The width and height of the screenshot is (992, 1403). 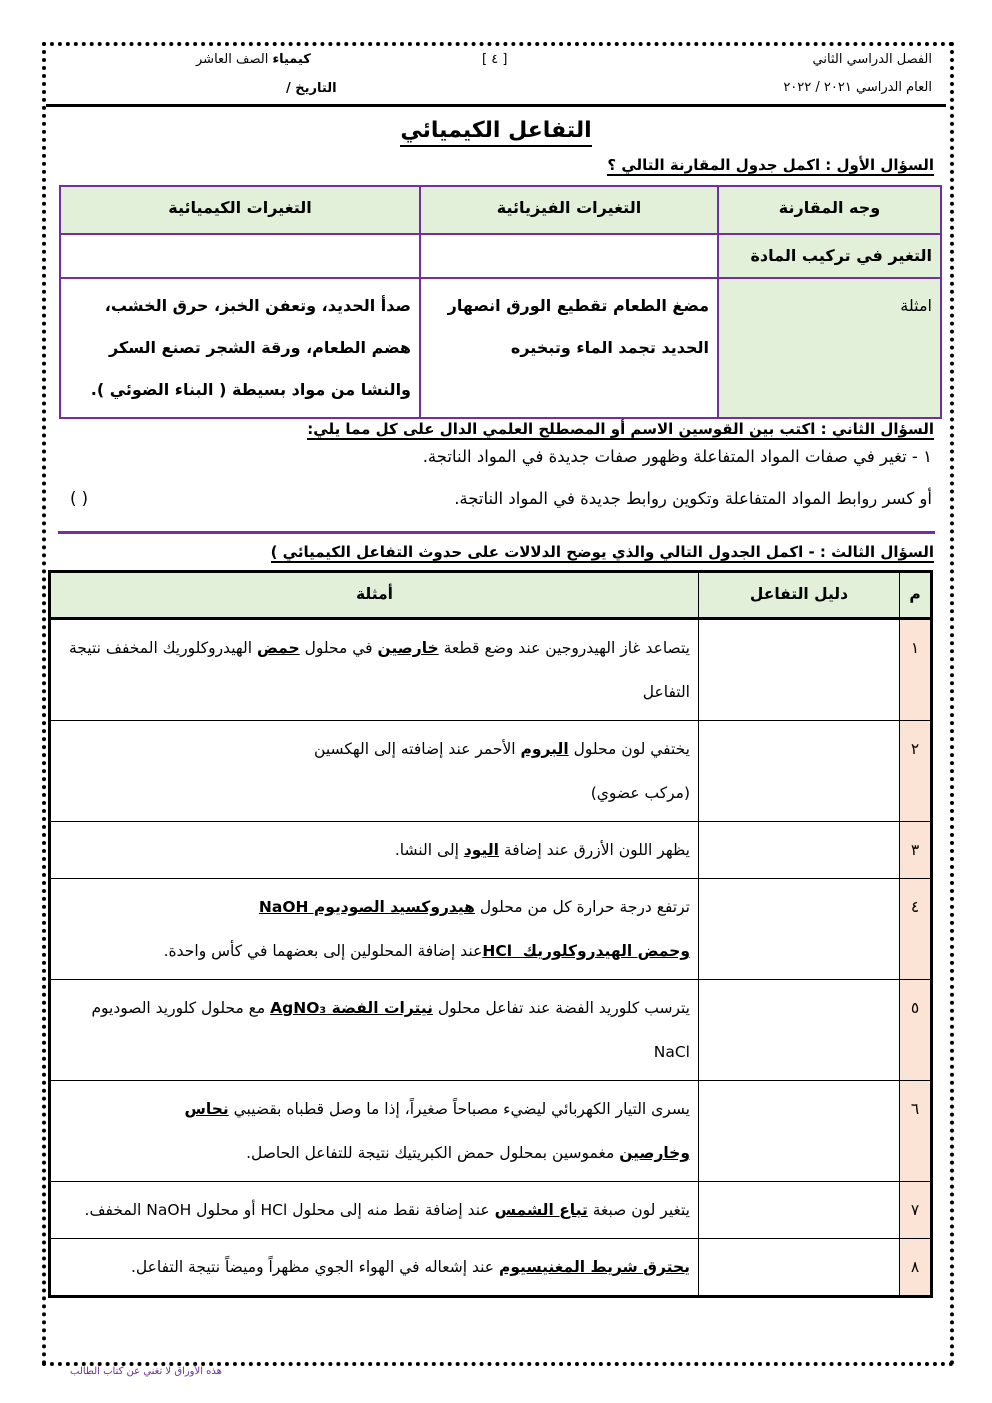 I want to click on date-label: التاريخ /, so click(x=311, y=88).